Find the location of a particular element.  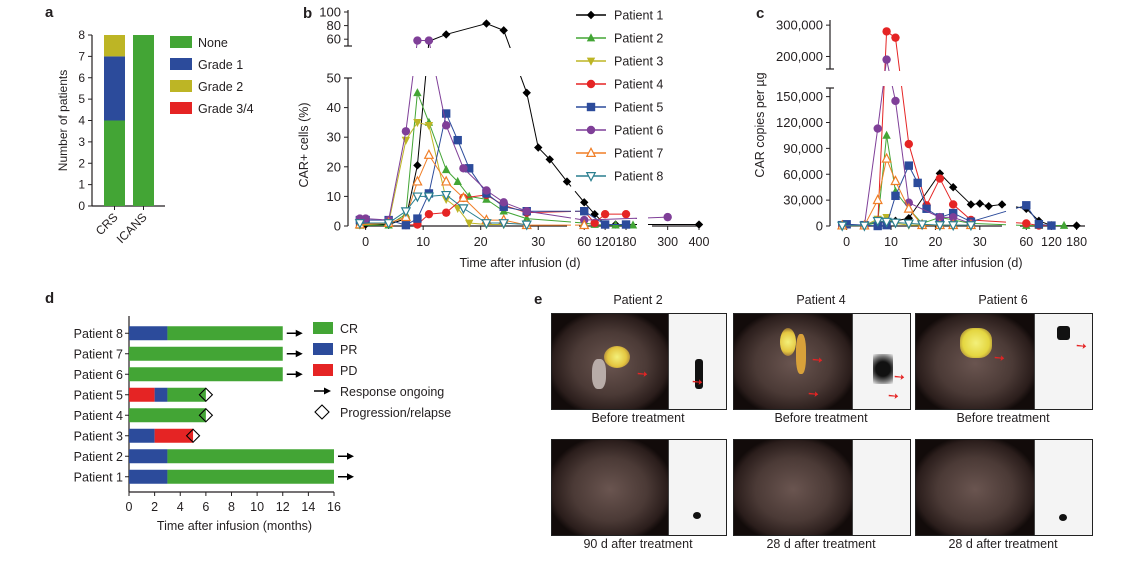

patient-label: Patient 7 is located at coordinates (98, 354).